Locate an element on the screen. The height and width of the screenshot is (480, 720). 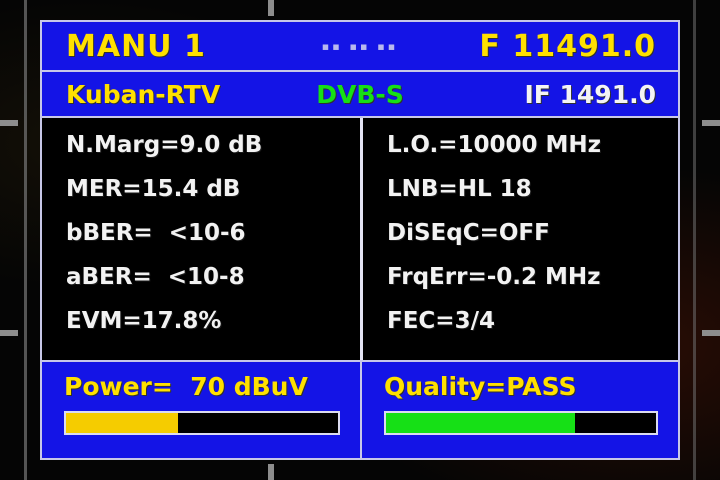
power-bar-track is located at coordinates (202, 423).